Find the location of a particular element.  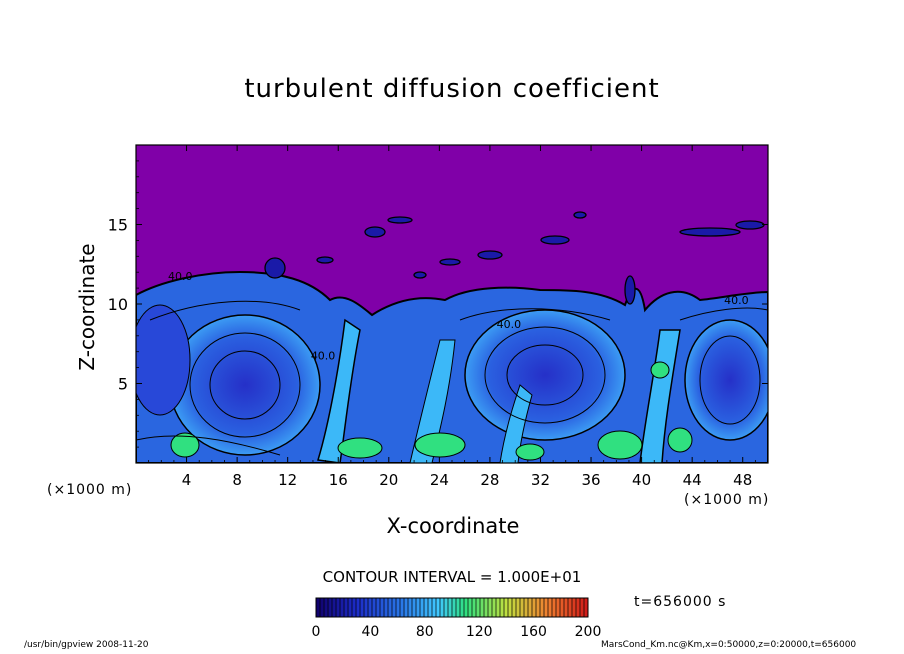

x-tick-label: 12 is located at coordinates (287, 480).